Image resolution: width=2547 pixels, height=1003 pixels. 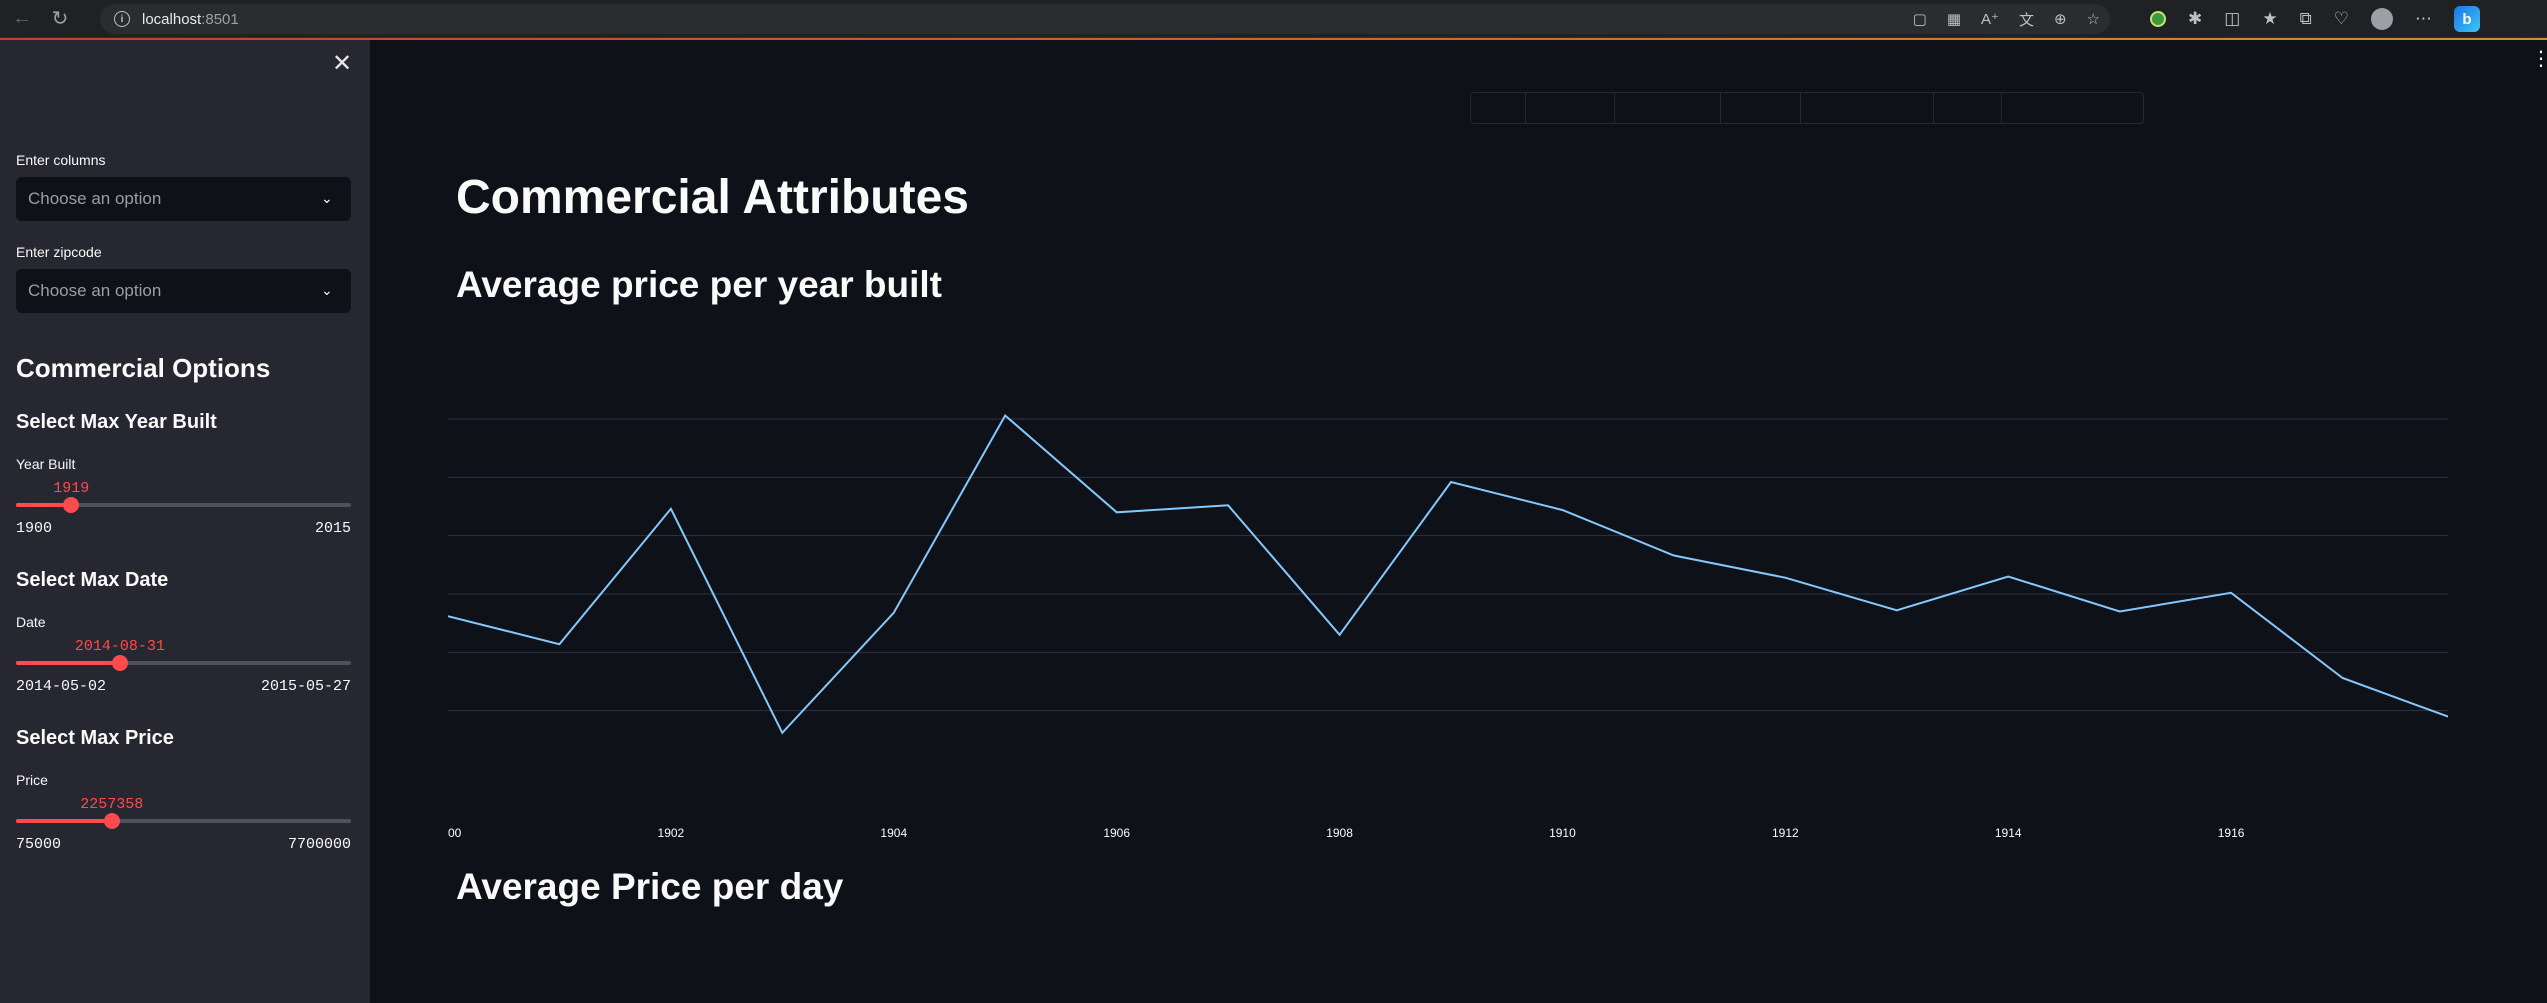 I want to click on browser-essentials-icon: ♡, so click(x=2341, y=18).